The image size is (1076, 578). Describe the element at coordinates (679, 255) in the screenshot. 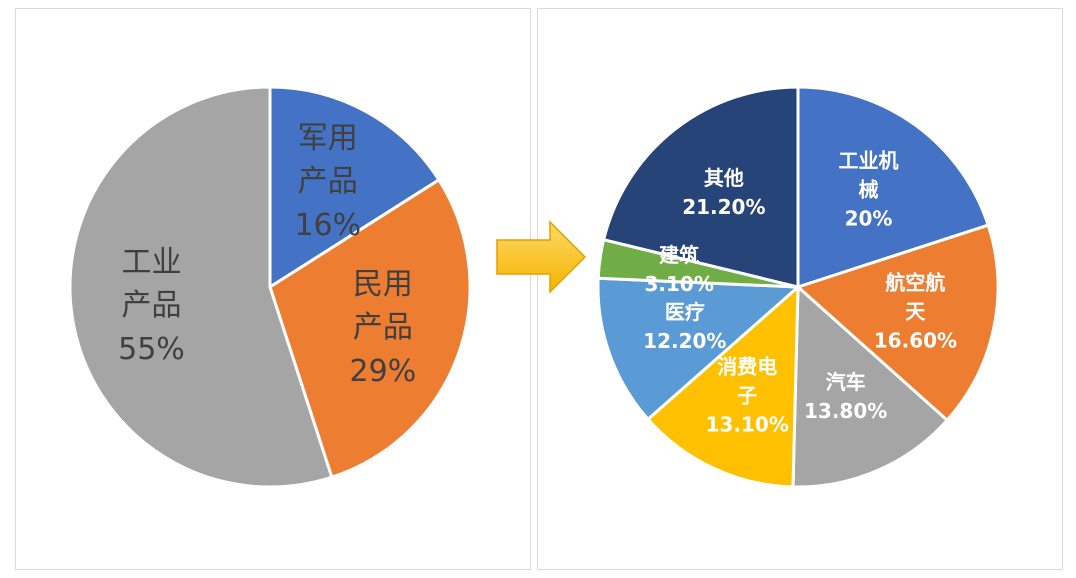

I see `category-label: 建筑` at that location.